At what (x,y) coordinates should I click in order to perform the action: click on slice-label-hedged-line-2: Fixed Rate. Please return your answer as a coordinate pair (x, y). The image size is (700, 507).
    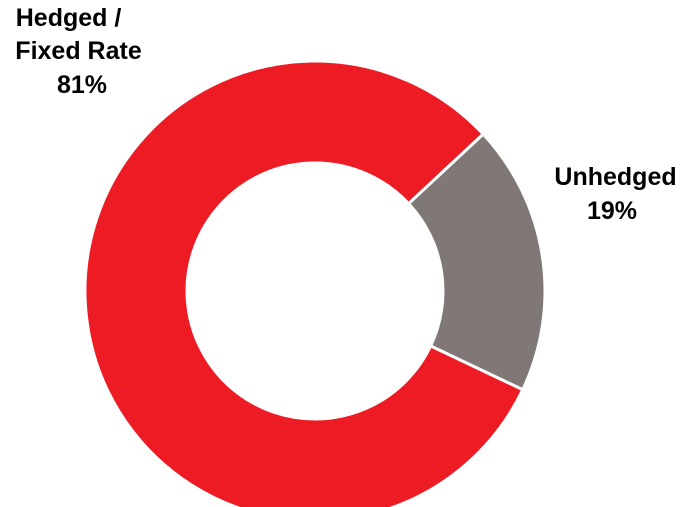
    Looking at the image, I should click on (78, 51).